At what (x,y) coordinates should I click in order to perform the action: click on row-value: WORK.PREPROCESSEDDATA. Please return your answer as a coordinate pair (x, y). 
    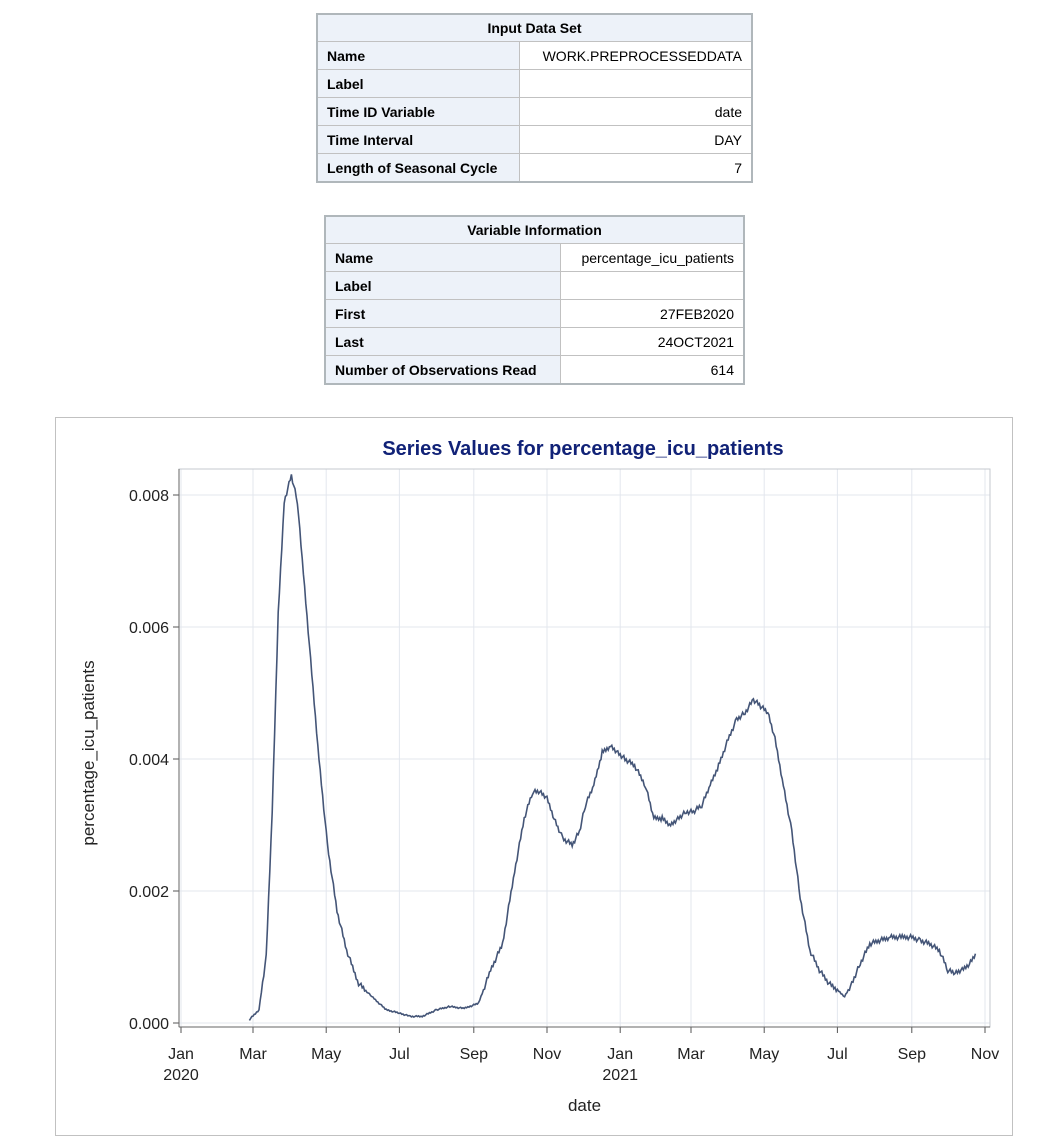
    Looking at the image, I should click on (635, 55).